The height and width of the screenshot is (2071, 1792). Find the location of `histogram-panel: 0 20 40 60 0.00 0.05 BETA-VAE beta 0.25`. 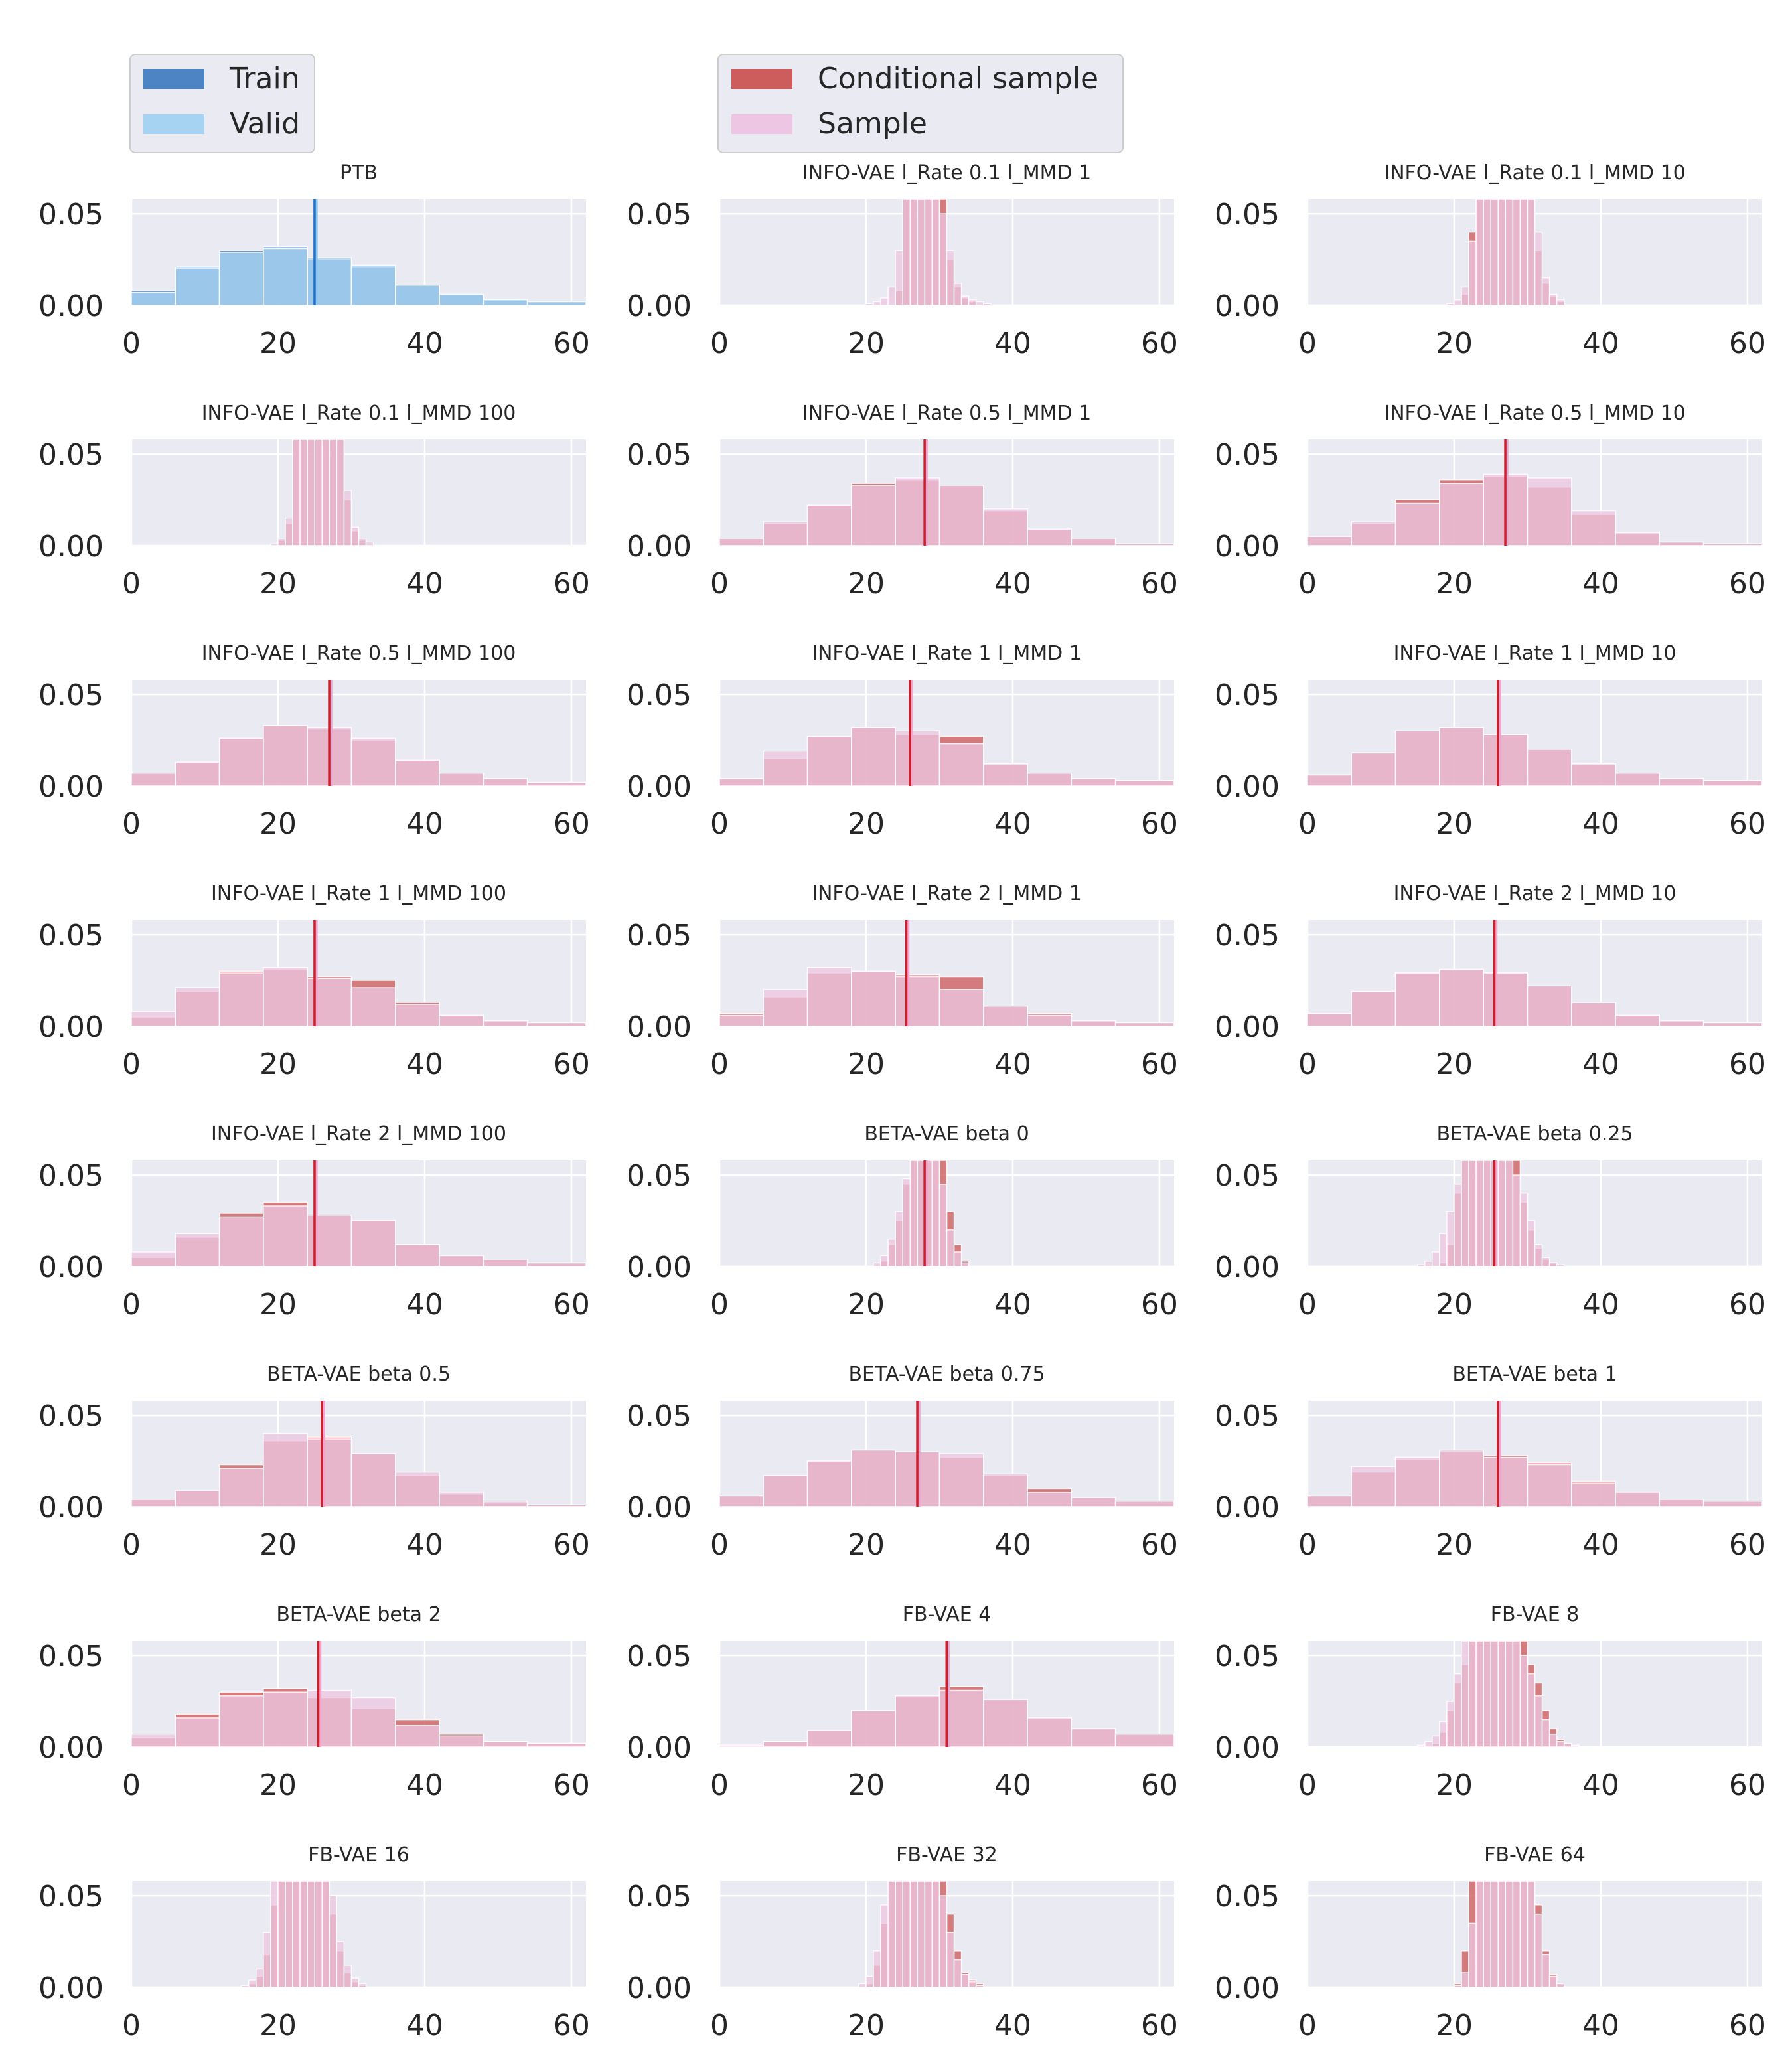

histogram-panel: 0 20 40 60 0.00 0.05 BETA-VAE beta 0.25 is located at coordinates (1490, 1222).